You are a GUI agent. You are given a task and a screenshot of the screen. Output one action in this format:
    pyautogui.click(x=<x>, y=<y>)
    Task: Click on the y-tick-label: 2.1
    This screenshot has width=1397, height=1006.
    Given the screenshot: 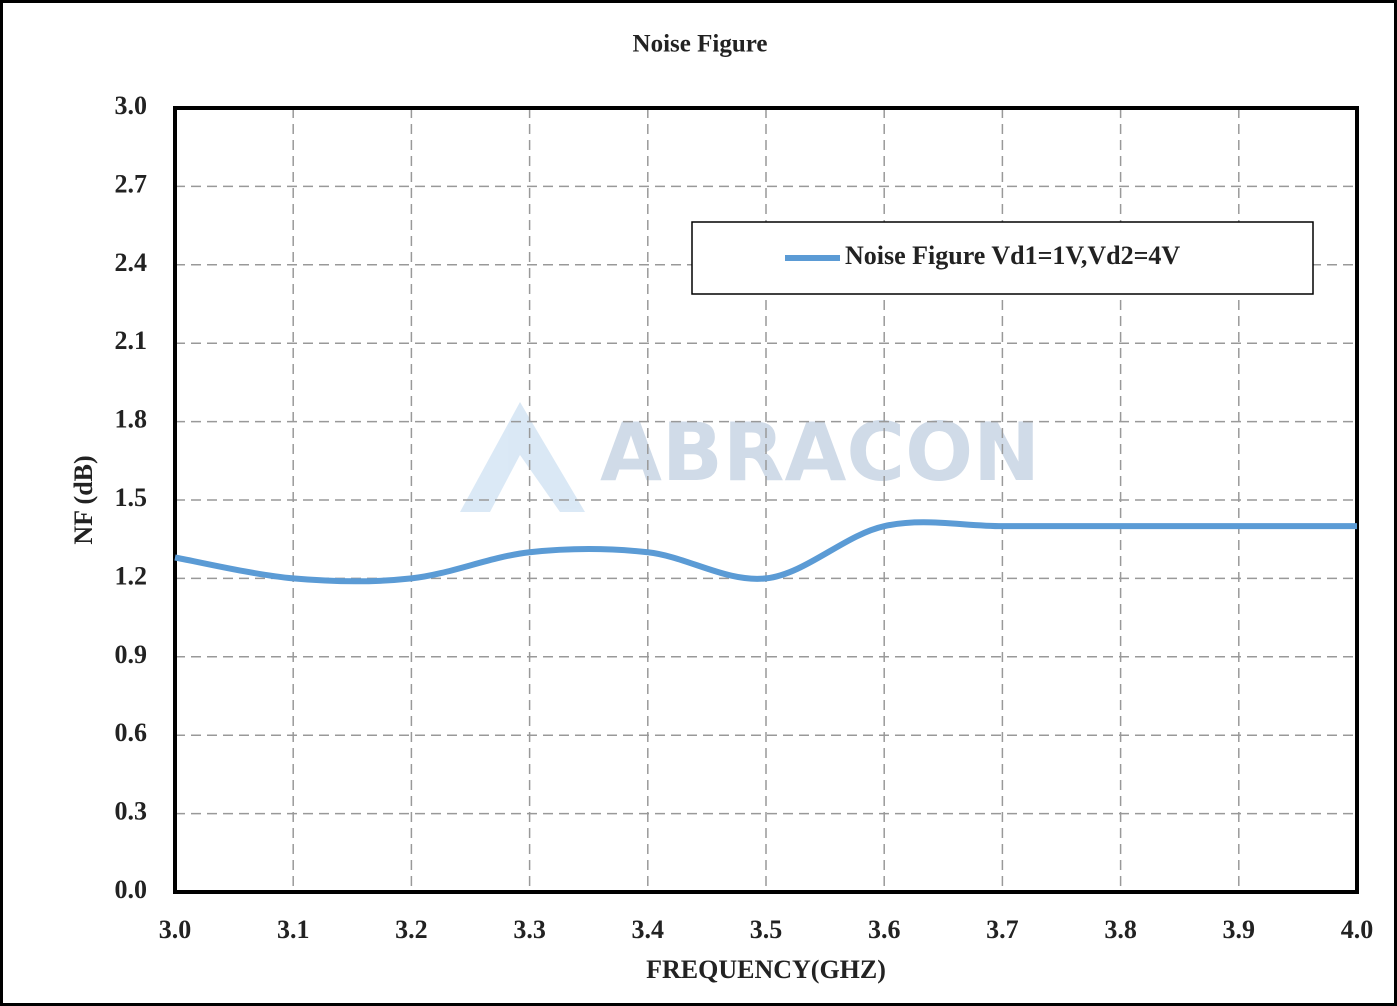 What is the action you would take?
    pyautogui.click(x=131, y=340)
    